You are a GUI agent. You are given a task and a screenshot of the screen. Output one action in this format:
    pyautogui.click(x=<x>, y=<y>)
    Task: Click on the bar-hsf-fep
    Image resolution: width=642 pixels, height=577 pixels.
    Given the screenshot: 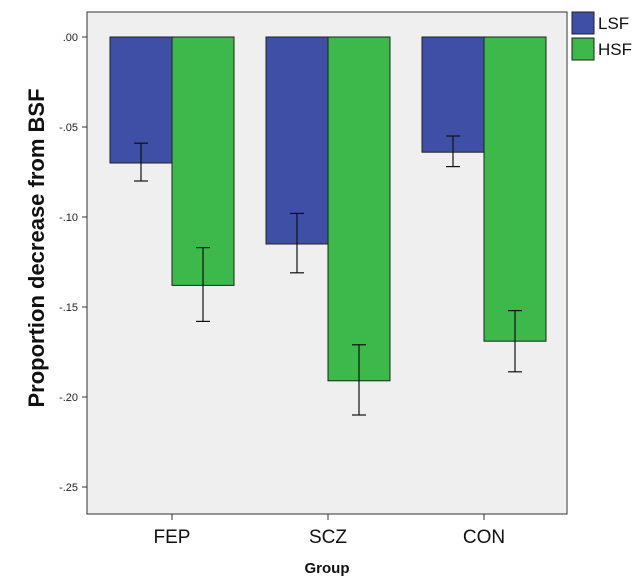 What is the action you would take?
    pyautogui.click(x=203, y=161)
    